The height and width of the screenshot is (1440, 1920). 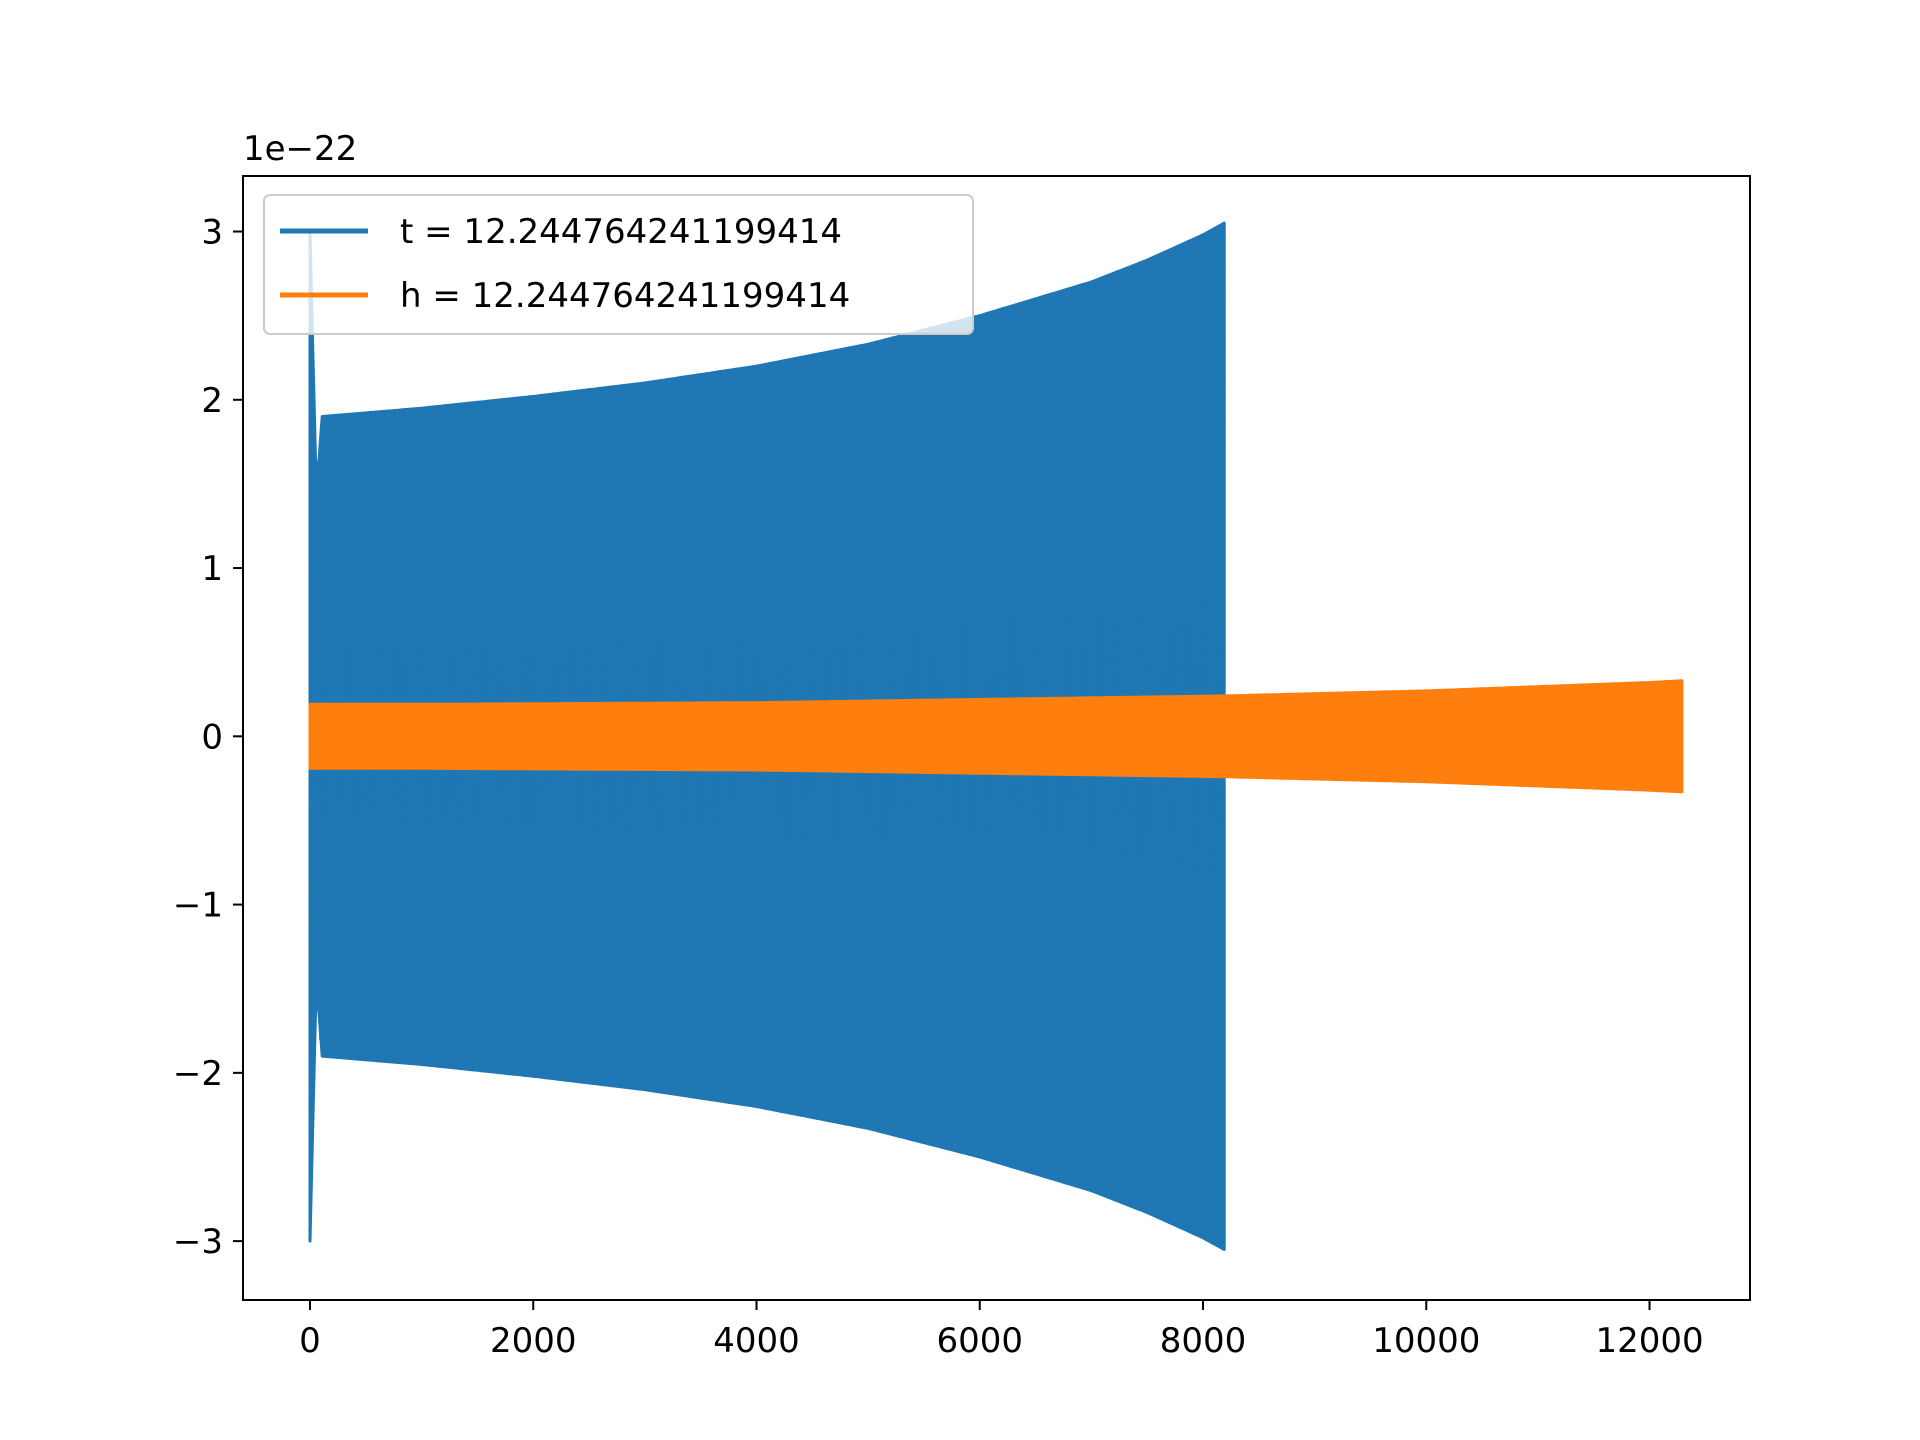 I want to click on x-tick-label: 12000, so click(x=1649, y=1341).